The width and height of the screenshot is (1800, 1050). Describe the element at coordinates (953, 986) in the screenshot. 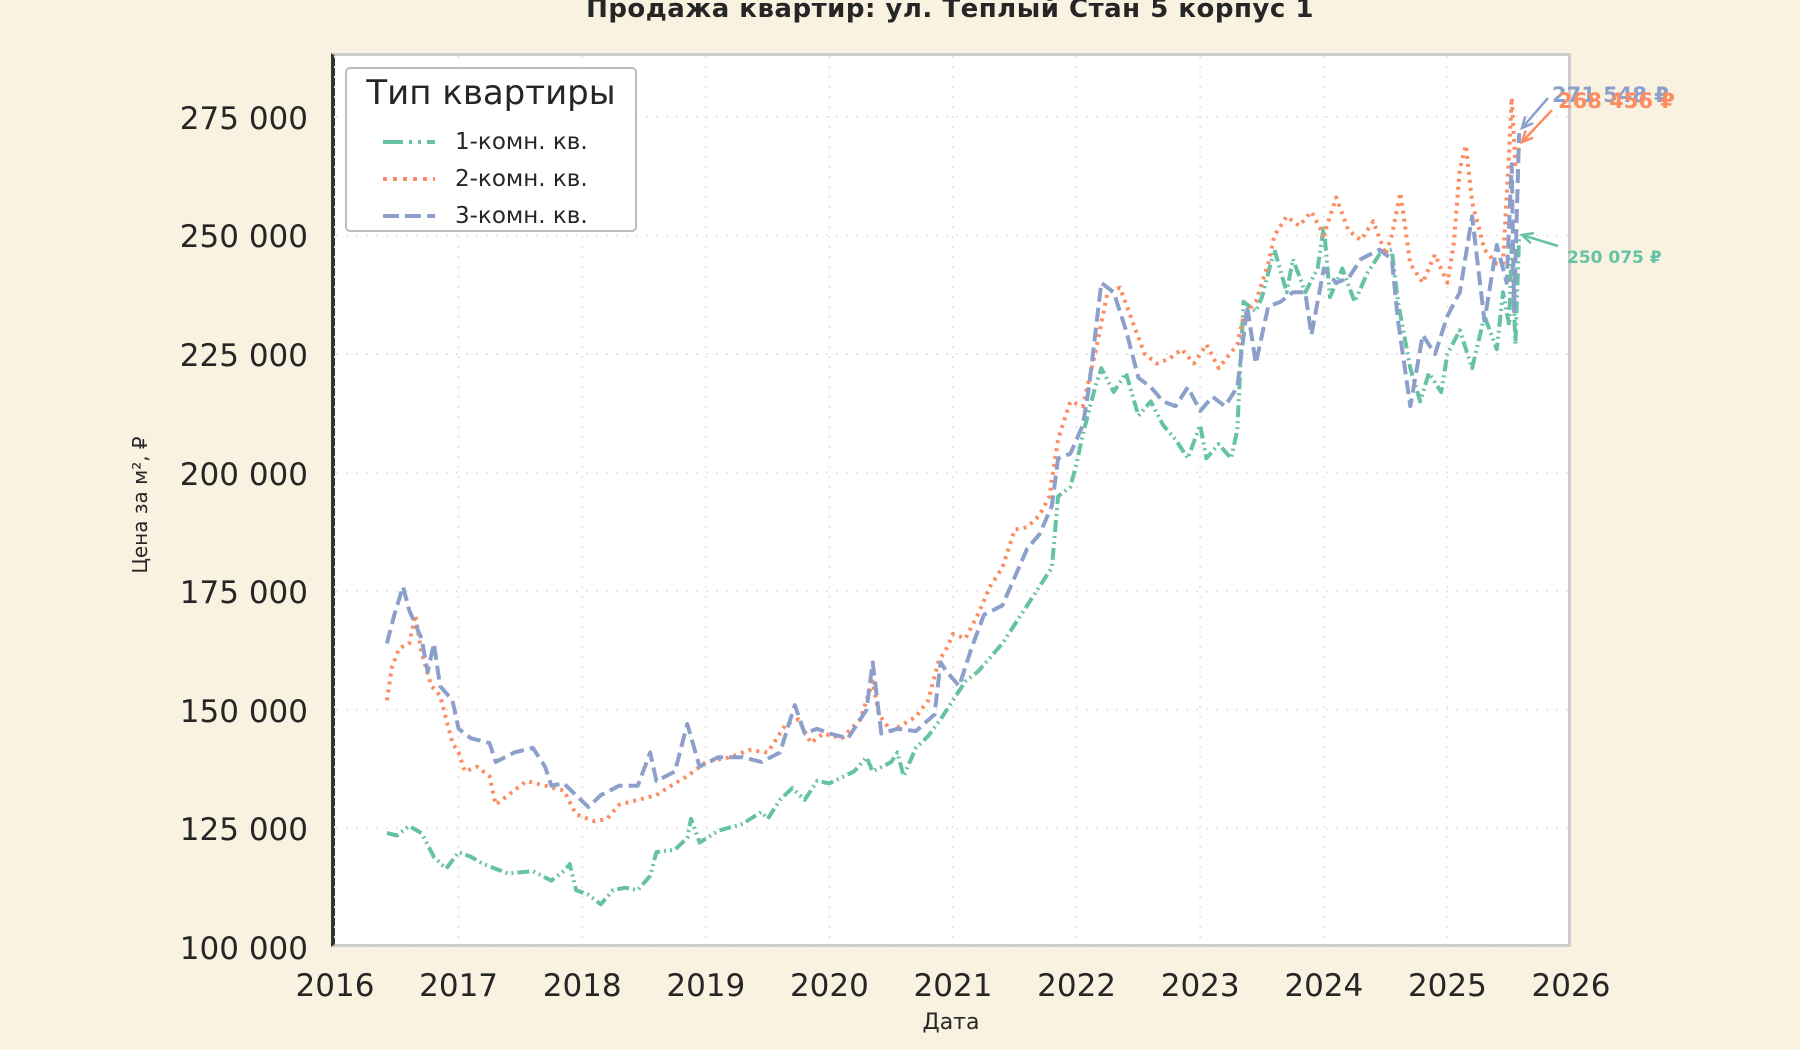

I see `x-tick: 2021` at that location.